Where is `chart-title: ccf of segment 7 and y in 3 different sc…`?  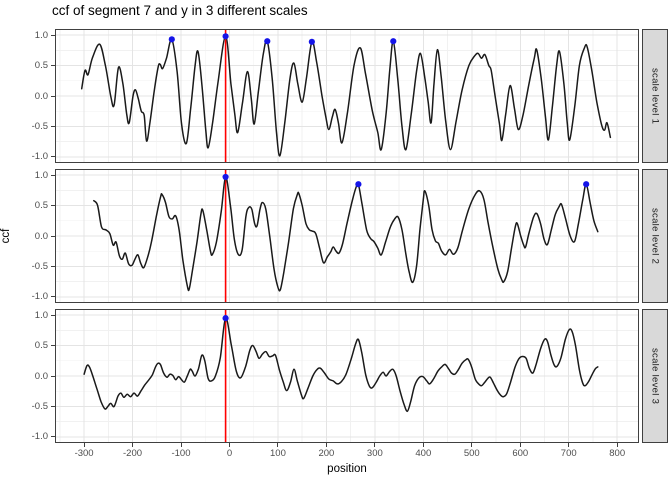 chart-title: ccf of segment 7 and y in 3 different sc… is located at coordinates (180, 10).